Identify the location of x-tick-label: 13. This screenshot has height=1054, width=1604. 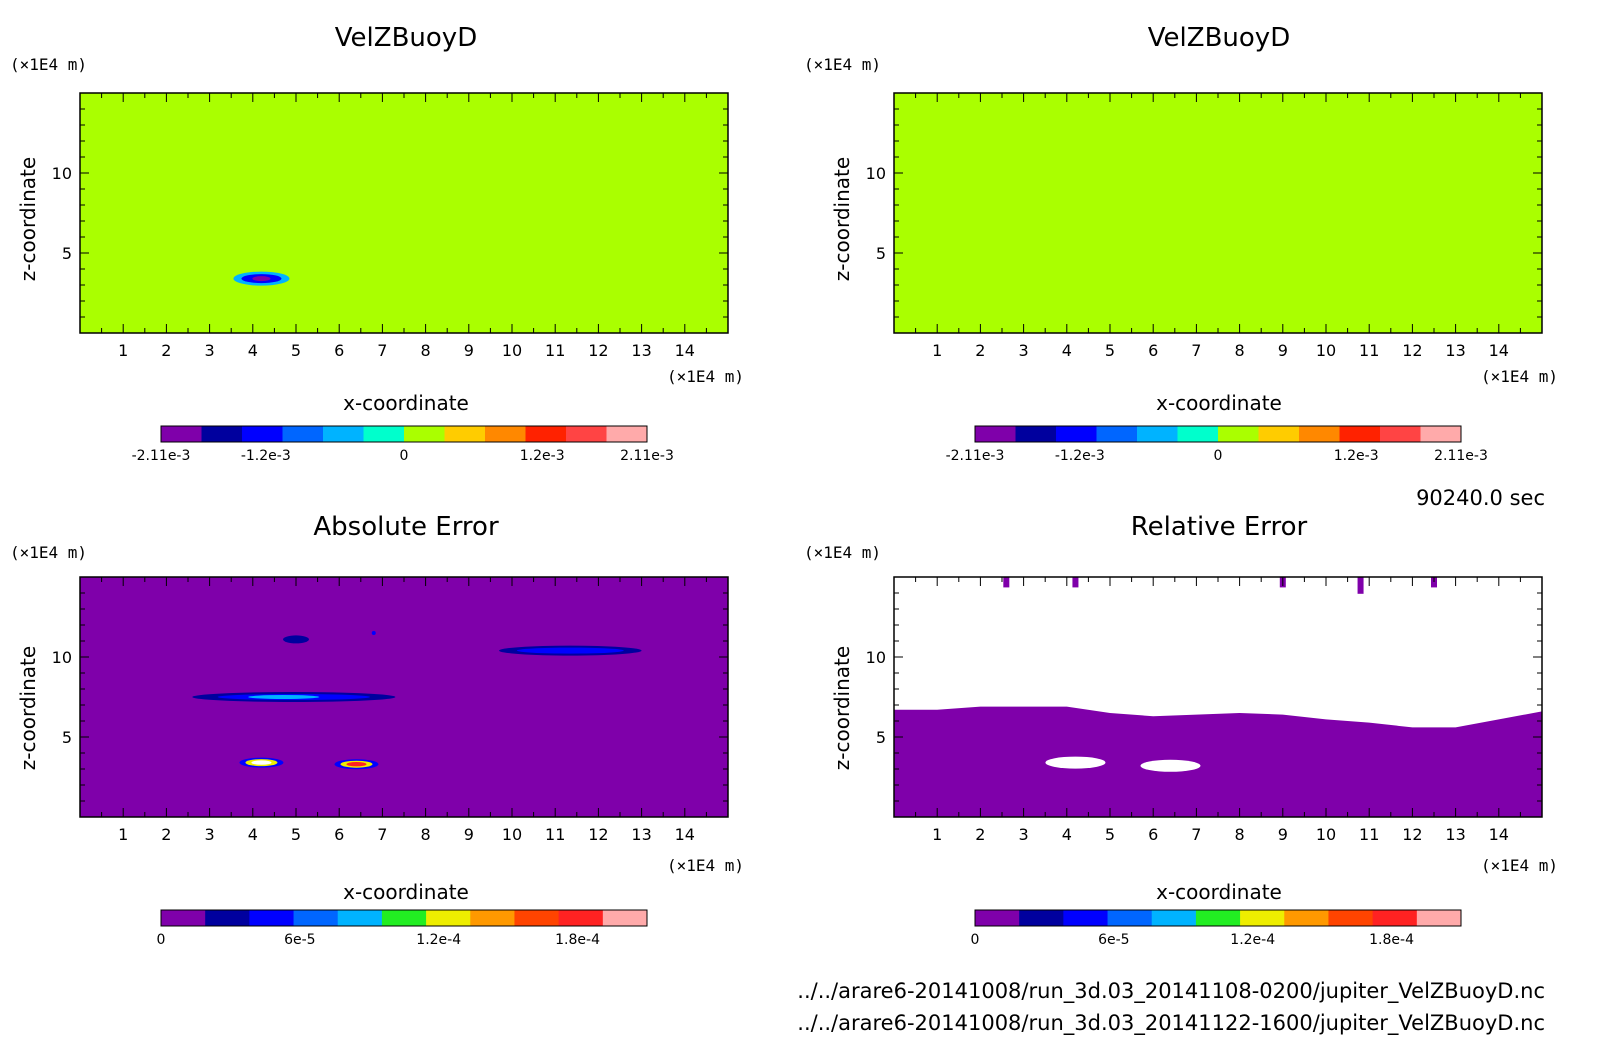
(641, 834).